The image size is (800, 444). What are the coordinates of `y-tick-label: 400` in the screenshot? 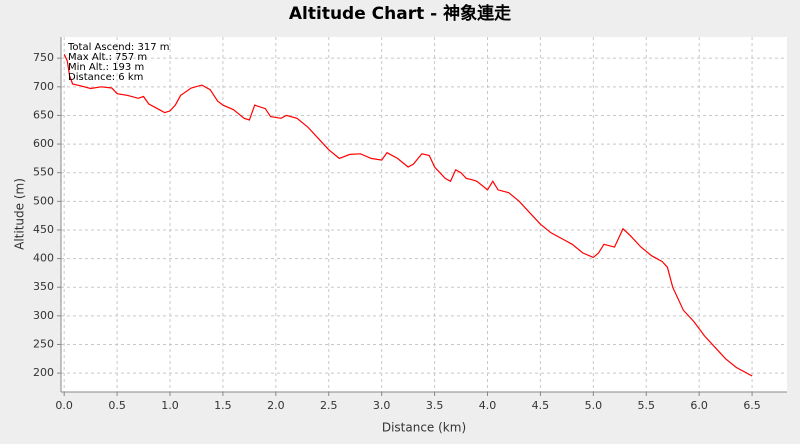 It's located at (43, 258).